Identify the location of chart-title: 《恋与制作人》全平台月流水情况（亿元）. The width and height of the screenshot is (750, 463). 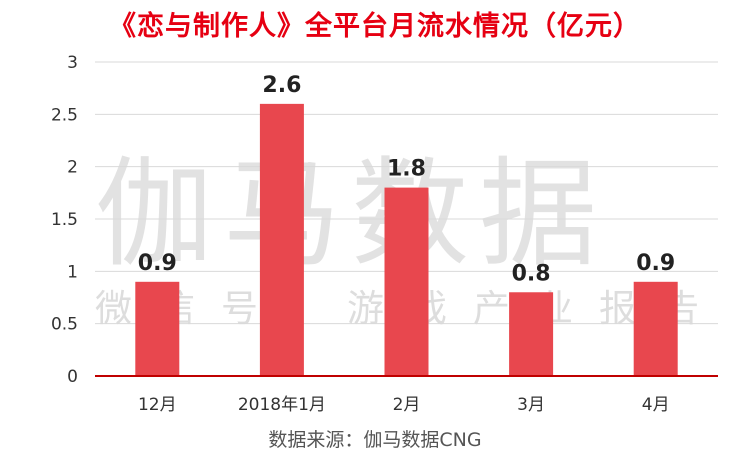
(375, 26).